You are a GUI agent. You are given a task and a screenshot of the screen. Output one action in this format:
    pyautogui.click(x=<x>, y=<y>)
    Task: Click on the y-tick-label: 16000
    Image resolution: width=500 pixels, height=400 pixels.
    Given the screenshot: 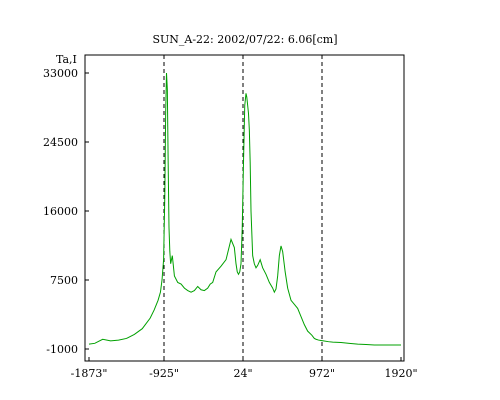 What is the action you would take?
    pyautogui.click(x=60, y=211)
    